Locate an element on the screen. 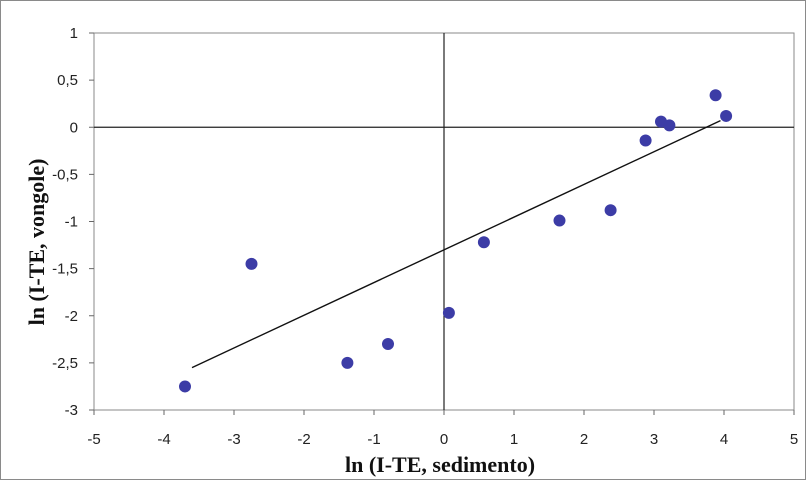 This screenshot has height=480, width=806. x-axis-title: ln (I-TE, sedimento) is located at coordinates (440, 464).